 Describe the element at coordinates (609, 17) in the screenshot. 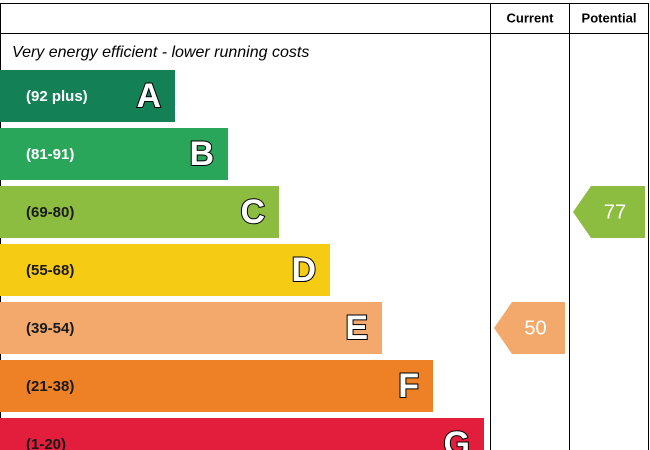

I see `column-header: Potential` at that location.